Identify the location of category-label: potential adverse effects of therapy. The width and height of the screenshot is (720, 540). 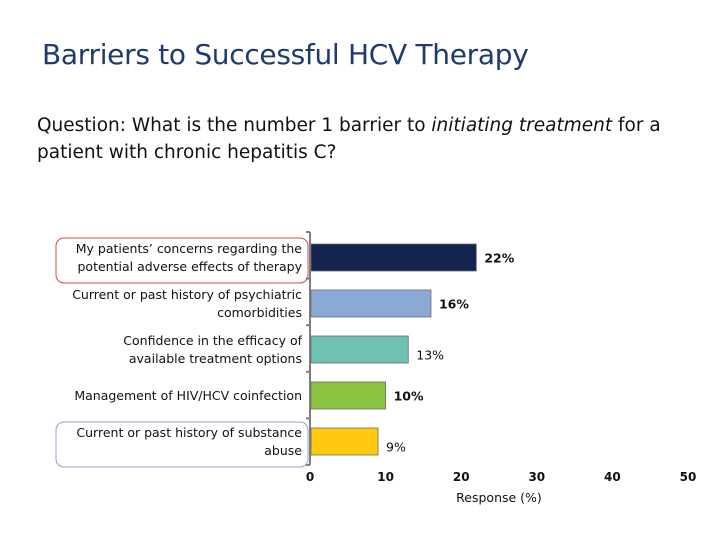
(190, 266).